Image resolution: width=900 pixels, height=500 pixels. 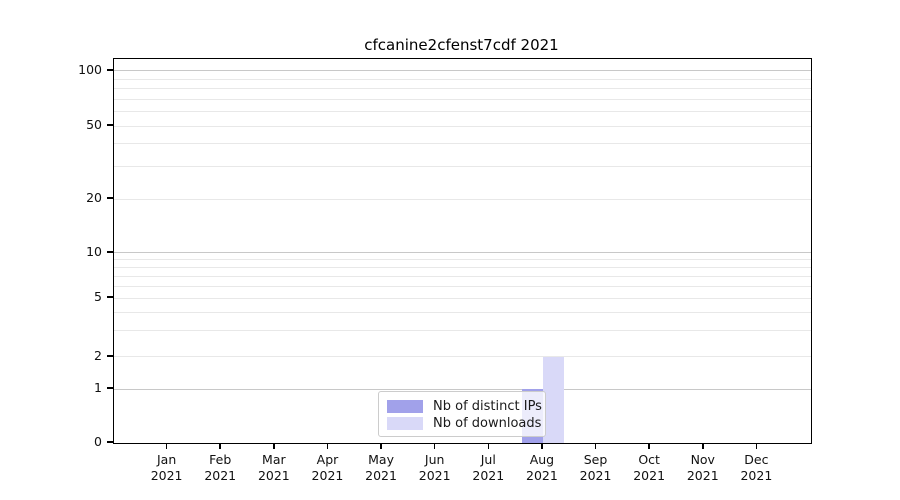 I want to click on x-tick-label: Nov 2021, so click(x=702, y=467).